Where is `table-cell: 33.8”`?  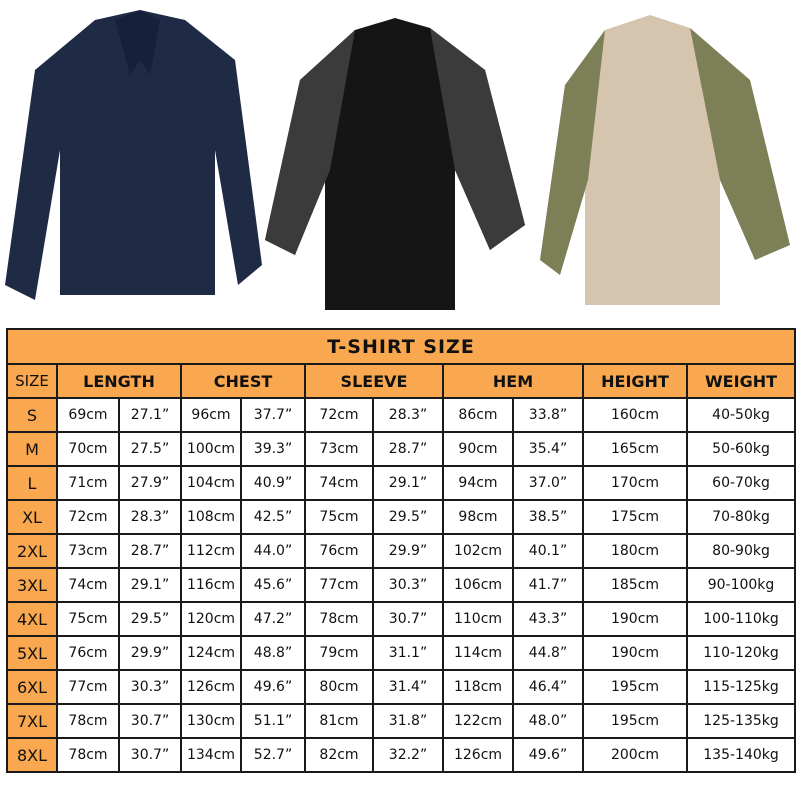
table-cell: 33.8” is located at coordinates (548, 415).